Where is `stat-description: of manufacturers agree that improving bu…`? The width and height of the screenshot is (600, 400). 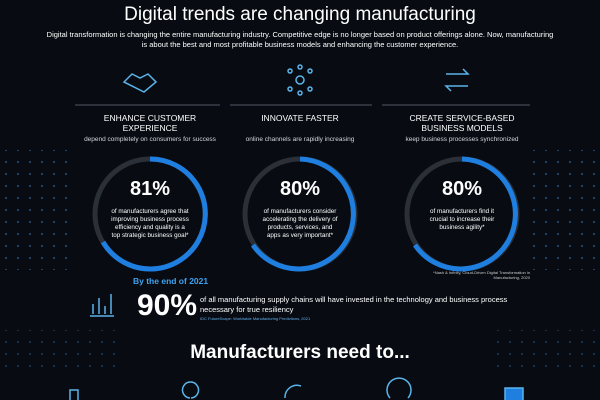 stat-description: of manufacturers agree that improving bu… is located at coordinates (150, 223).